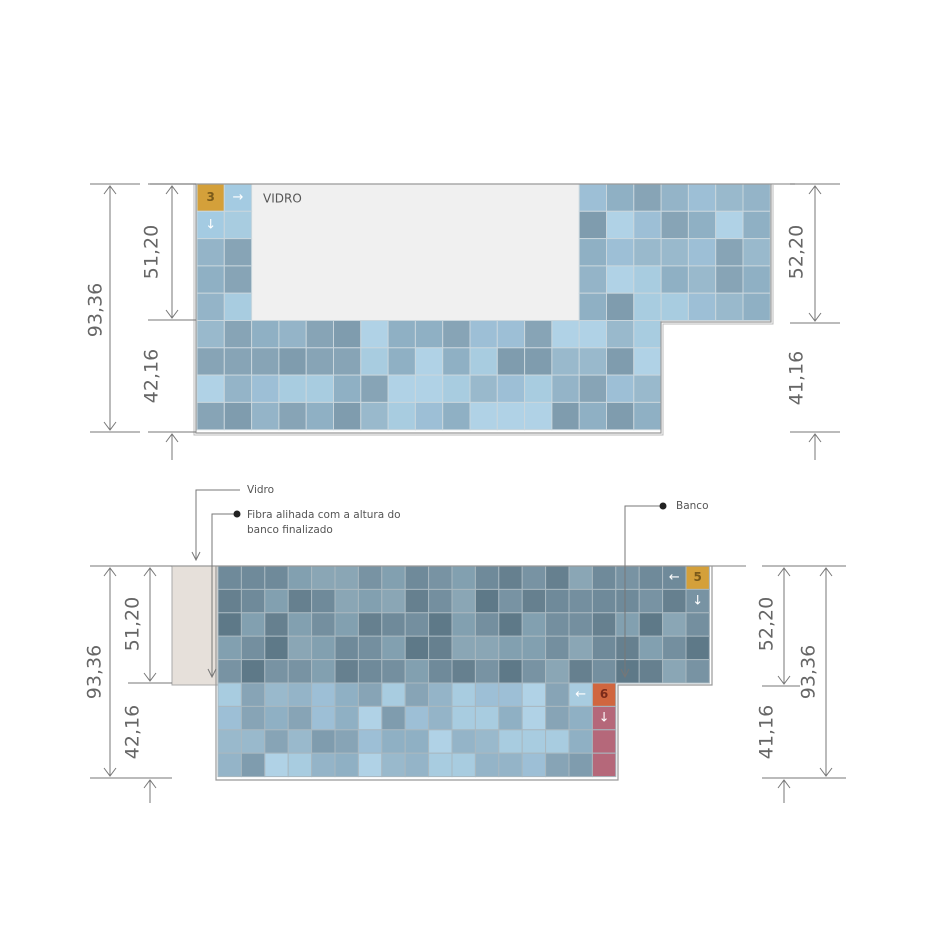 This screenshot has width=930, height=930. Describe the element at coordinates (152, 376) in the screenshot. I see `dim-label: 42,16` at that location.